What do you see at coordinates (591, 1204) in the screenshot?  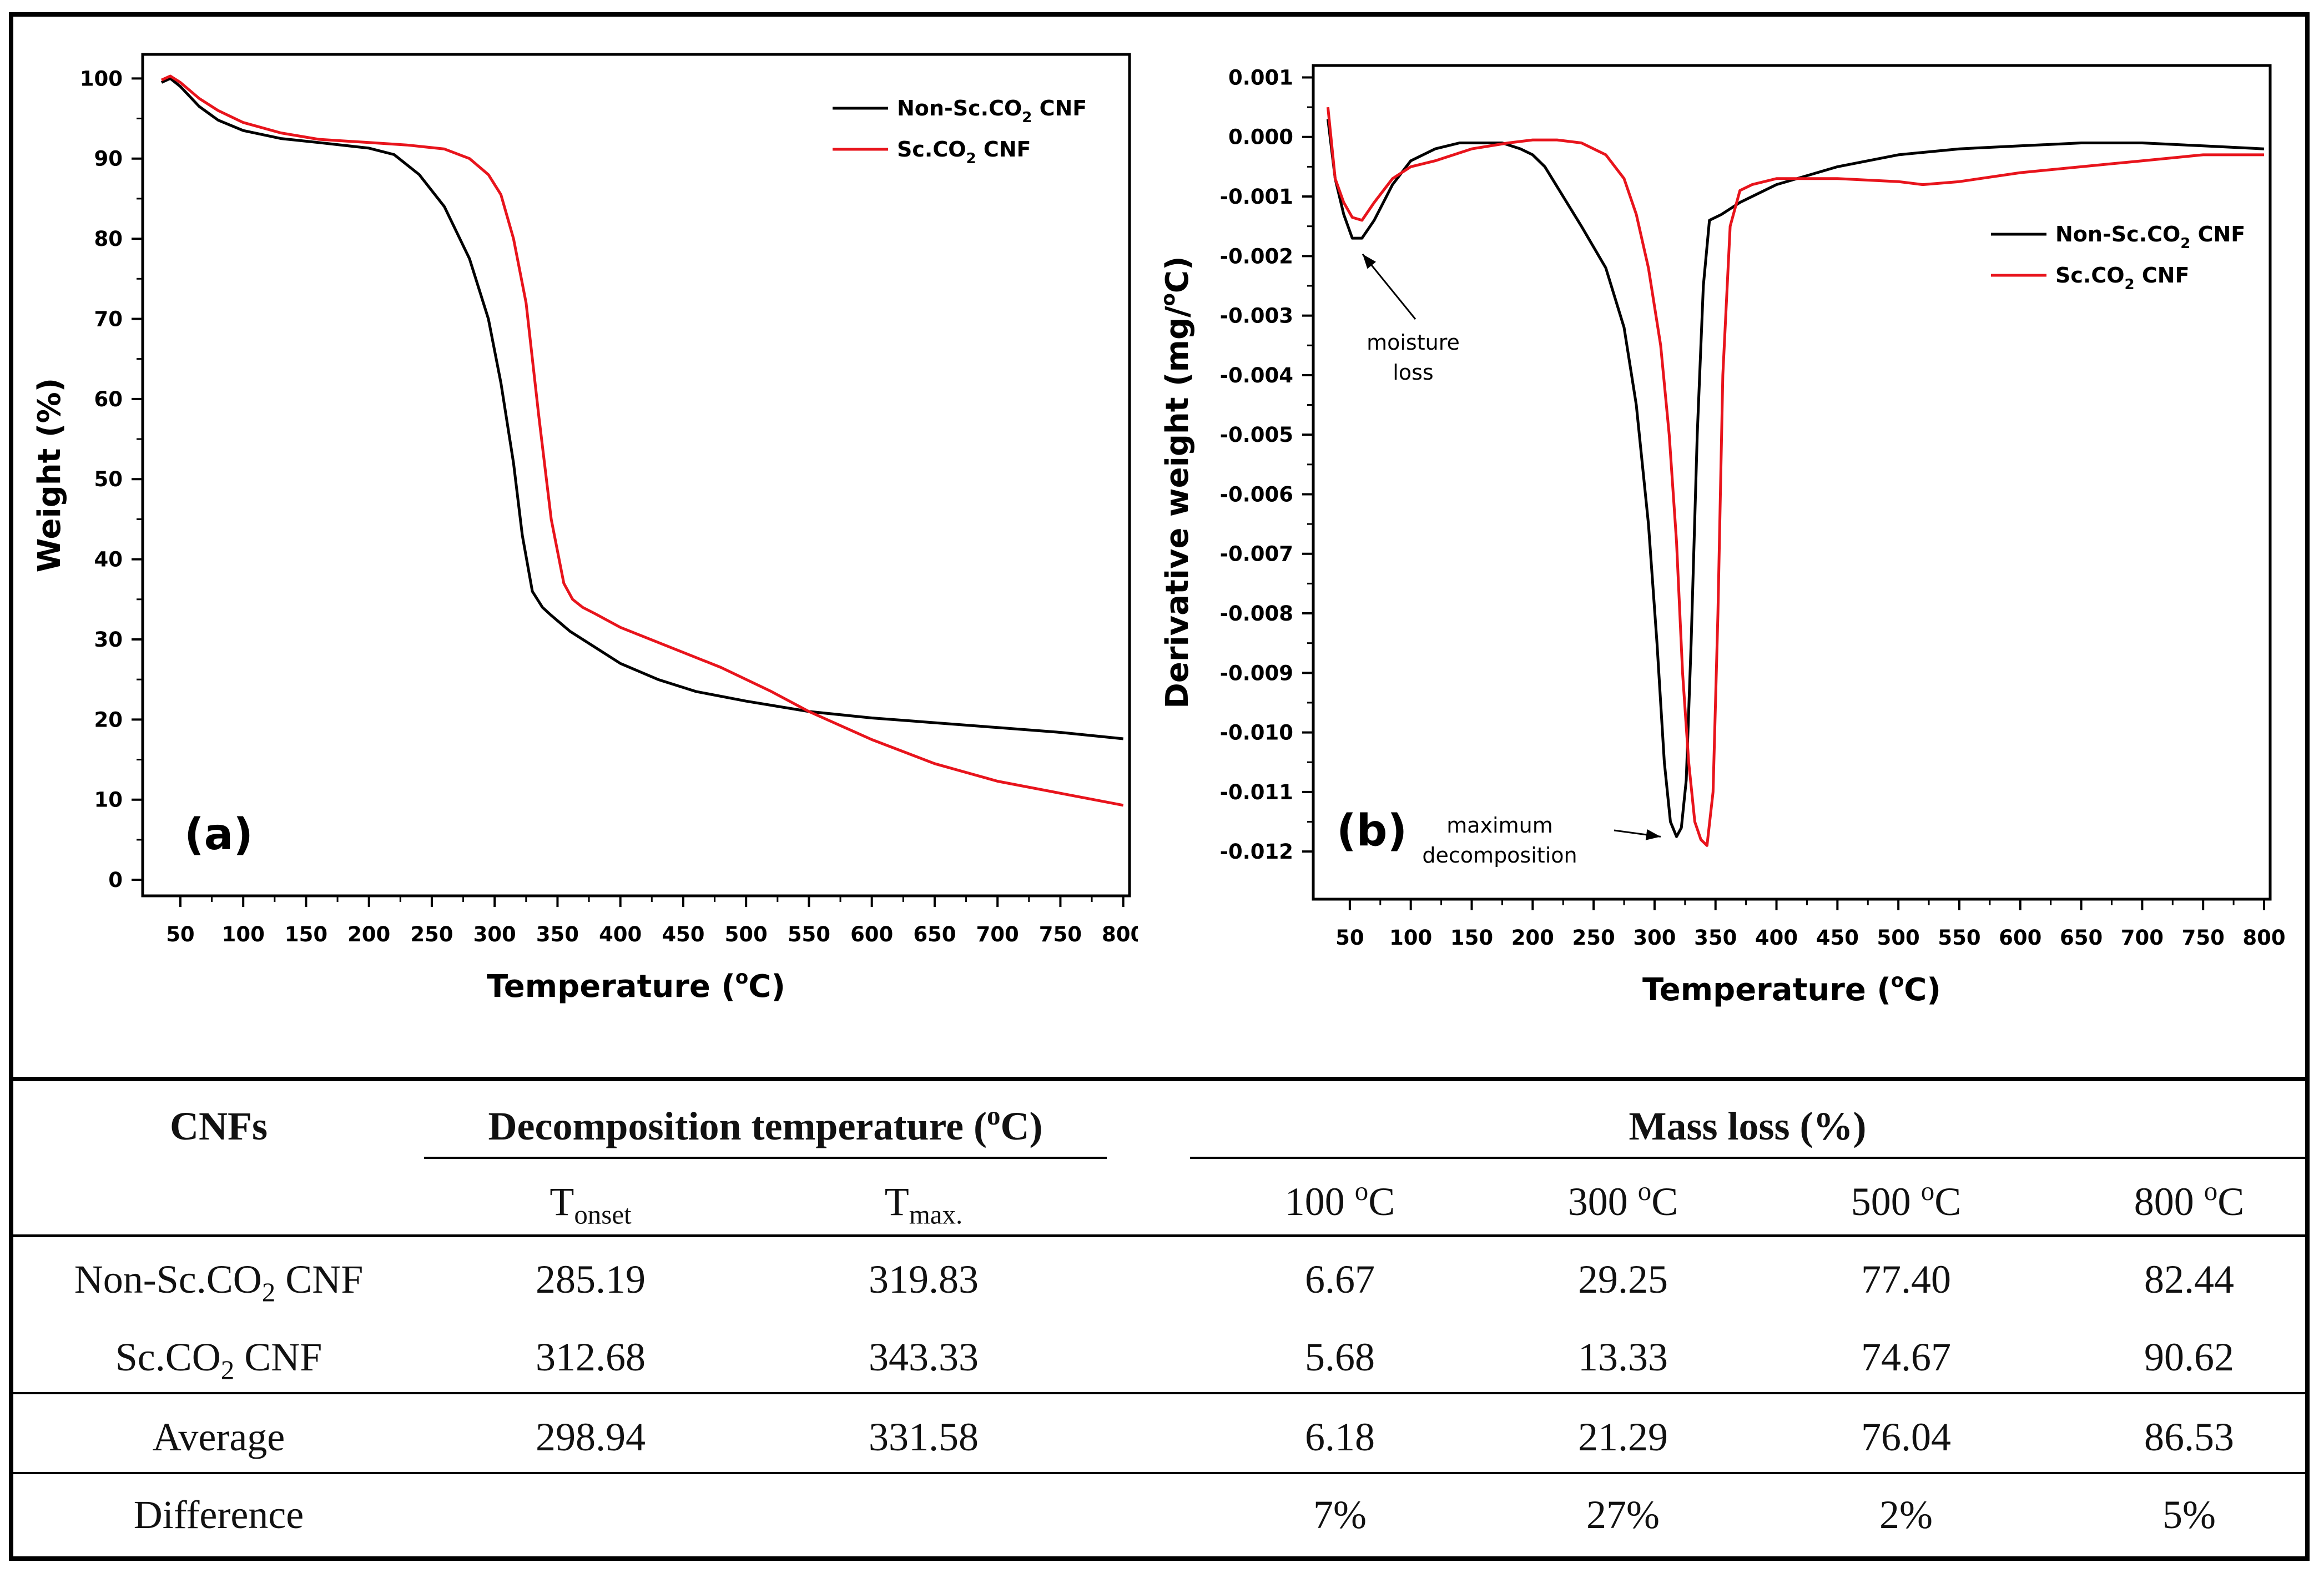 I see `subheader-tonset: Tonset` at bounding box center [591, 1204].